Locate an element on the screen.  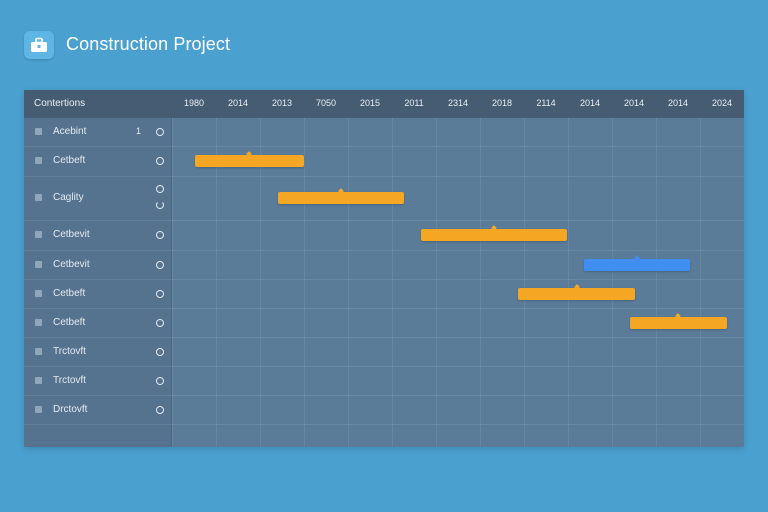
timeline-year-label: 2018 is located at coordinates (502, 103).